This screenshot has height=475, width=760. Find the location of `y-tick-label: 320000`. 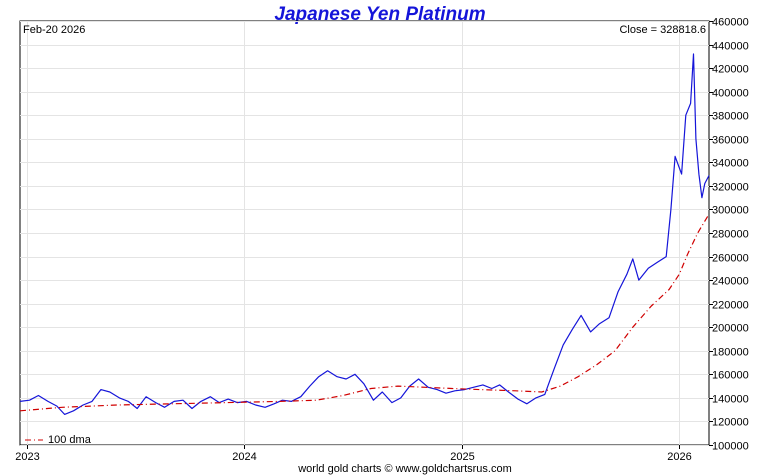

y-tick-label: 320000 is located at coordinates (730, 188).